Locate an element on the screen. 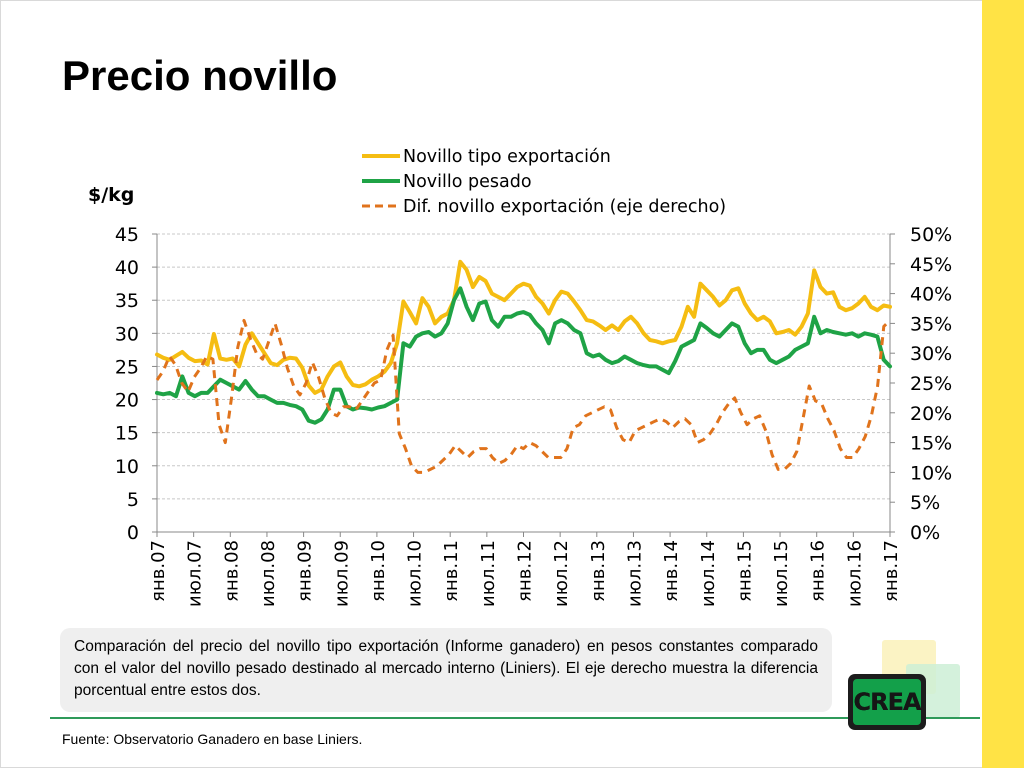 Image resolution: width=1024 pixels, height=768 pixels. x-tick-label: июл.11 is located at coordinates (488, 573).